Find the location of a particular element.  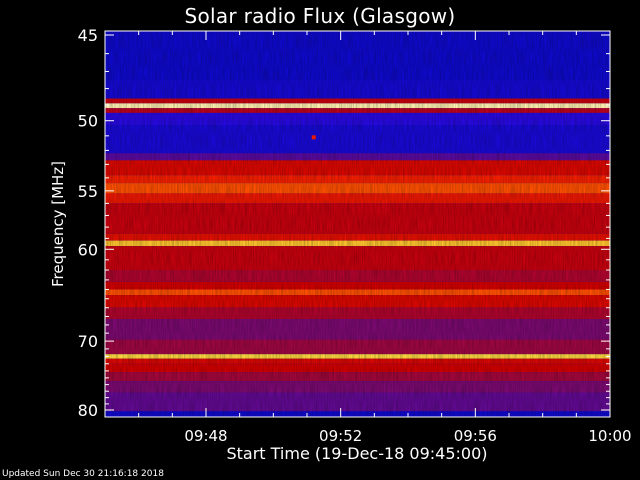

y-tick-label: 45 is located at coordinates (88, 35).